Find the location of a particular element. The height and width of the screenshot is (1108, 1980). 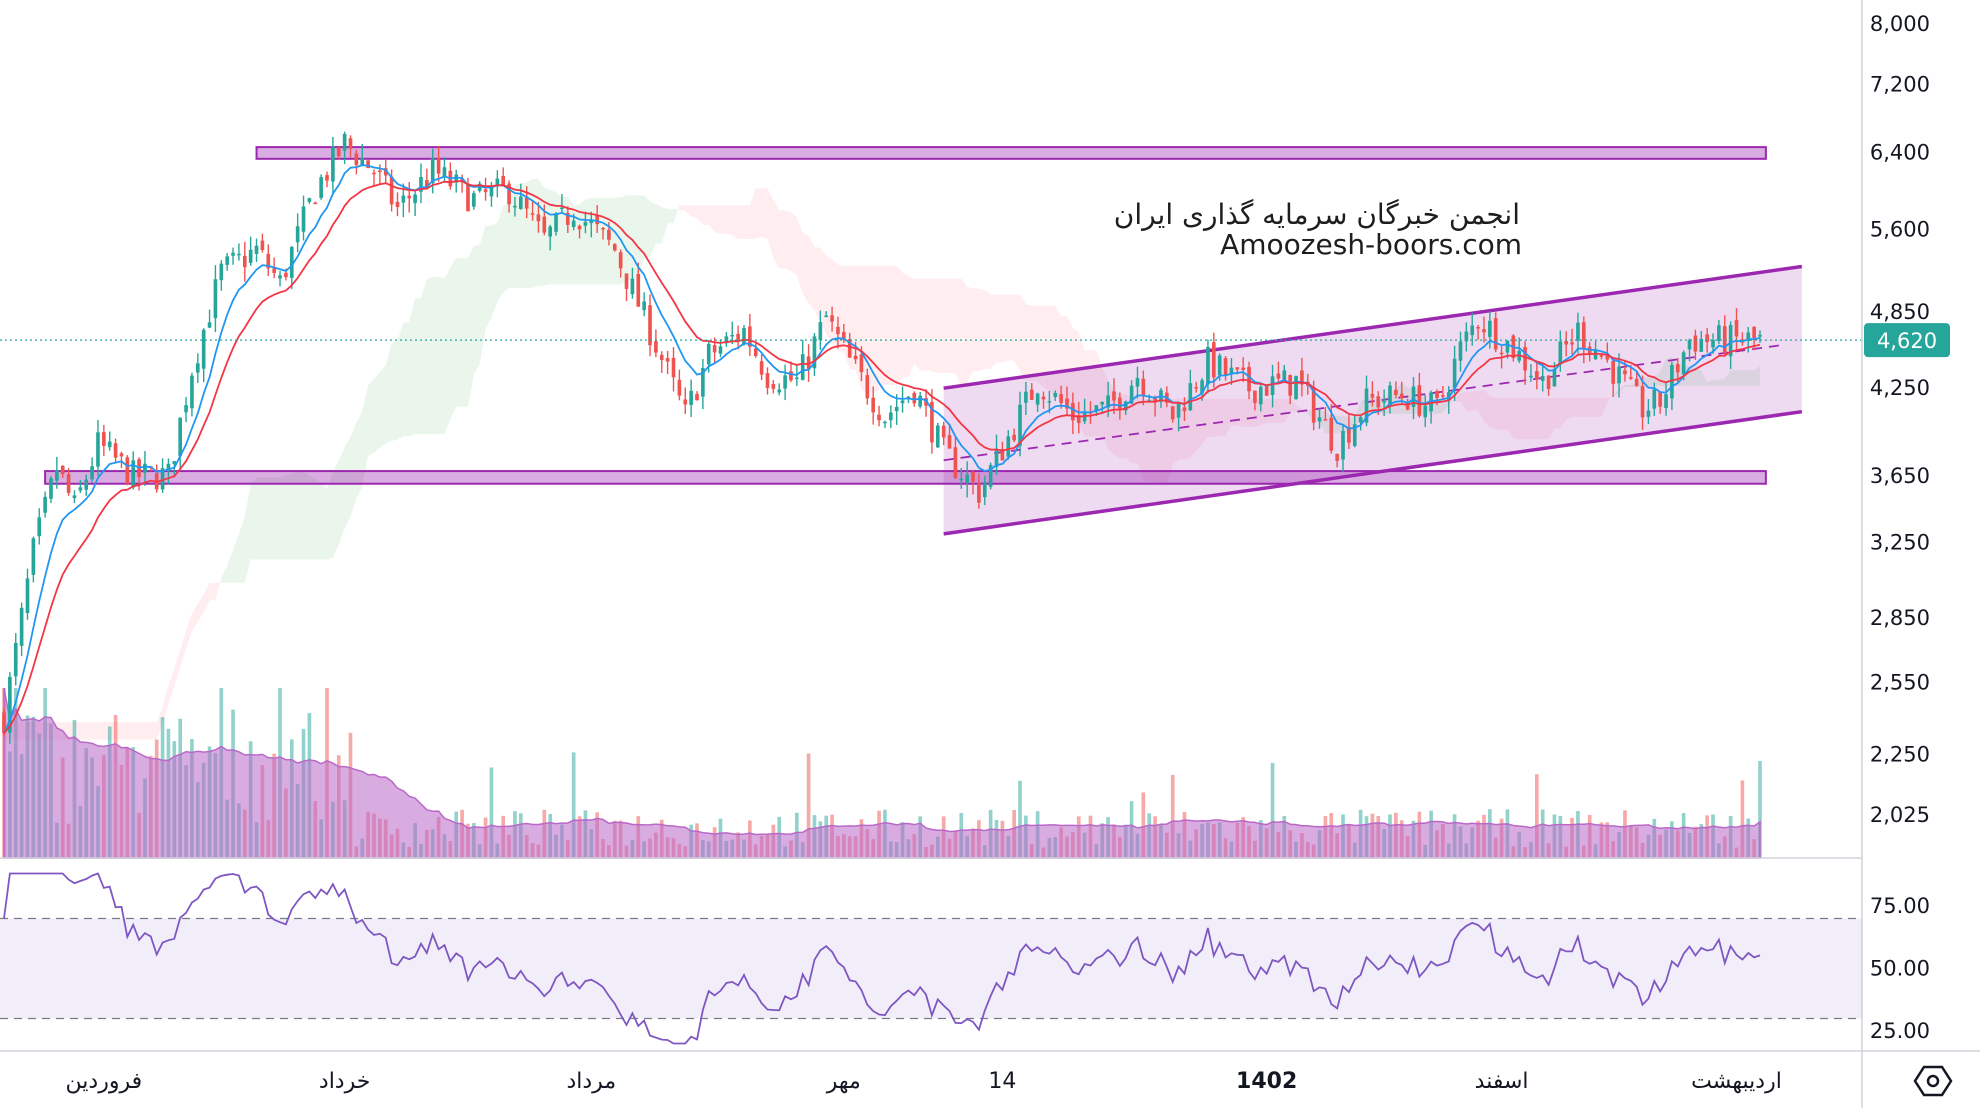

price-tick-label: 6,400 is located at coordinates (1900, 152).